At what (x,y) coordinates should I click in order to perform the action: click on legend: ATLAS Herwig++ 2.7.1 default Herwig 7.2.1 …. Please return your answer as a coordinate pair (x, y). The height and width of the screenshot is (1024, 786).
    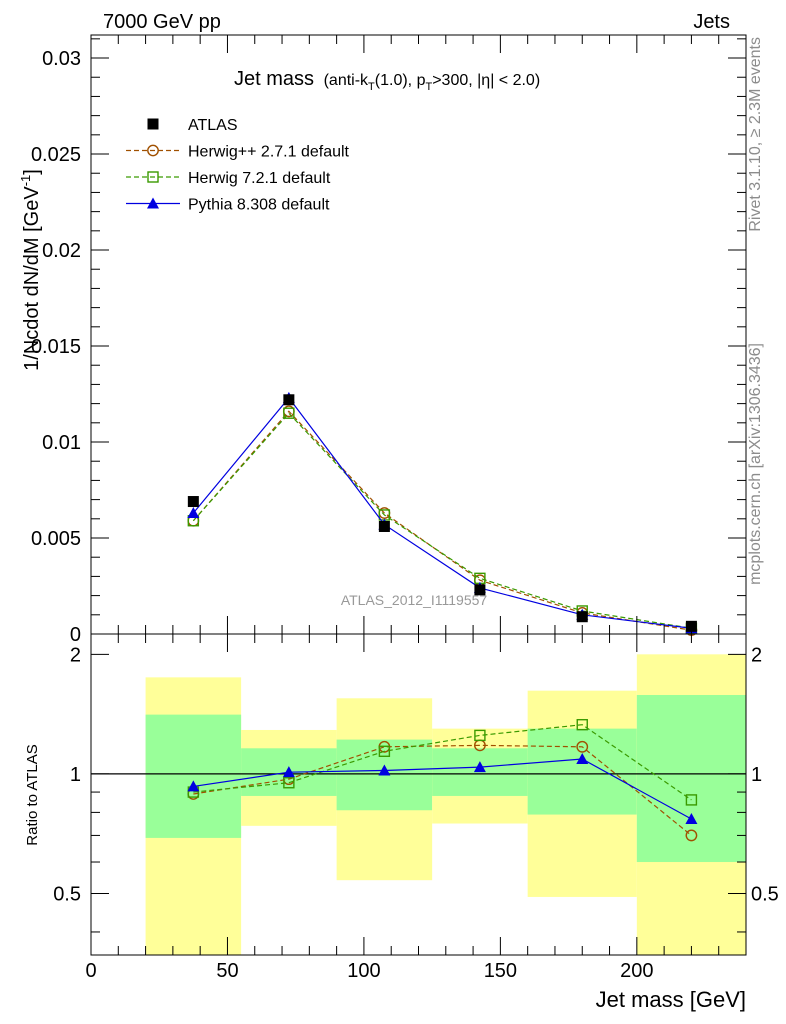
    Looking at the image, I should click on (238, 165).